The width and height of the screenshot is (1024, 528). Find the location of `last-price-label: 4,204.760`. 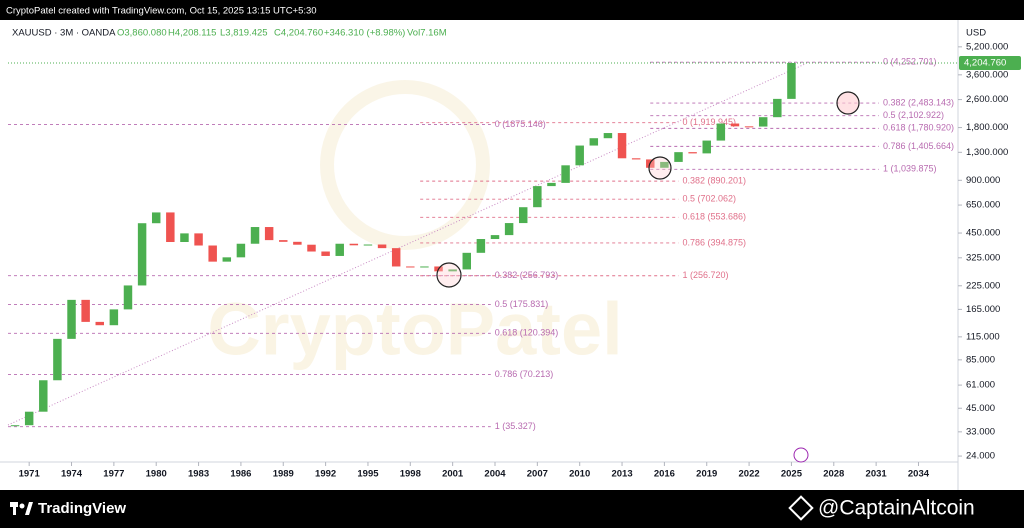

last-price-label: 4,204.760 is located at coordinates (985, 63).